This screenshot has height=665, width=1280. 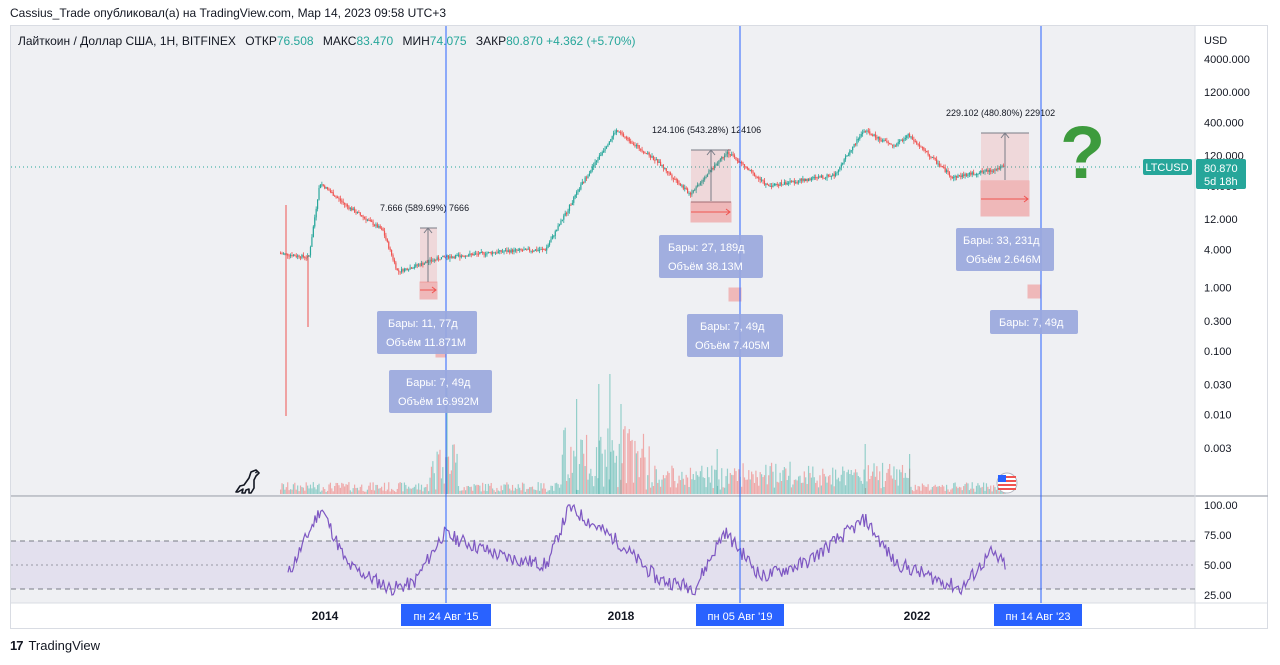 I want to click on price-tick-label: 0.100, so click(x=1218, y=352).